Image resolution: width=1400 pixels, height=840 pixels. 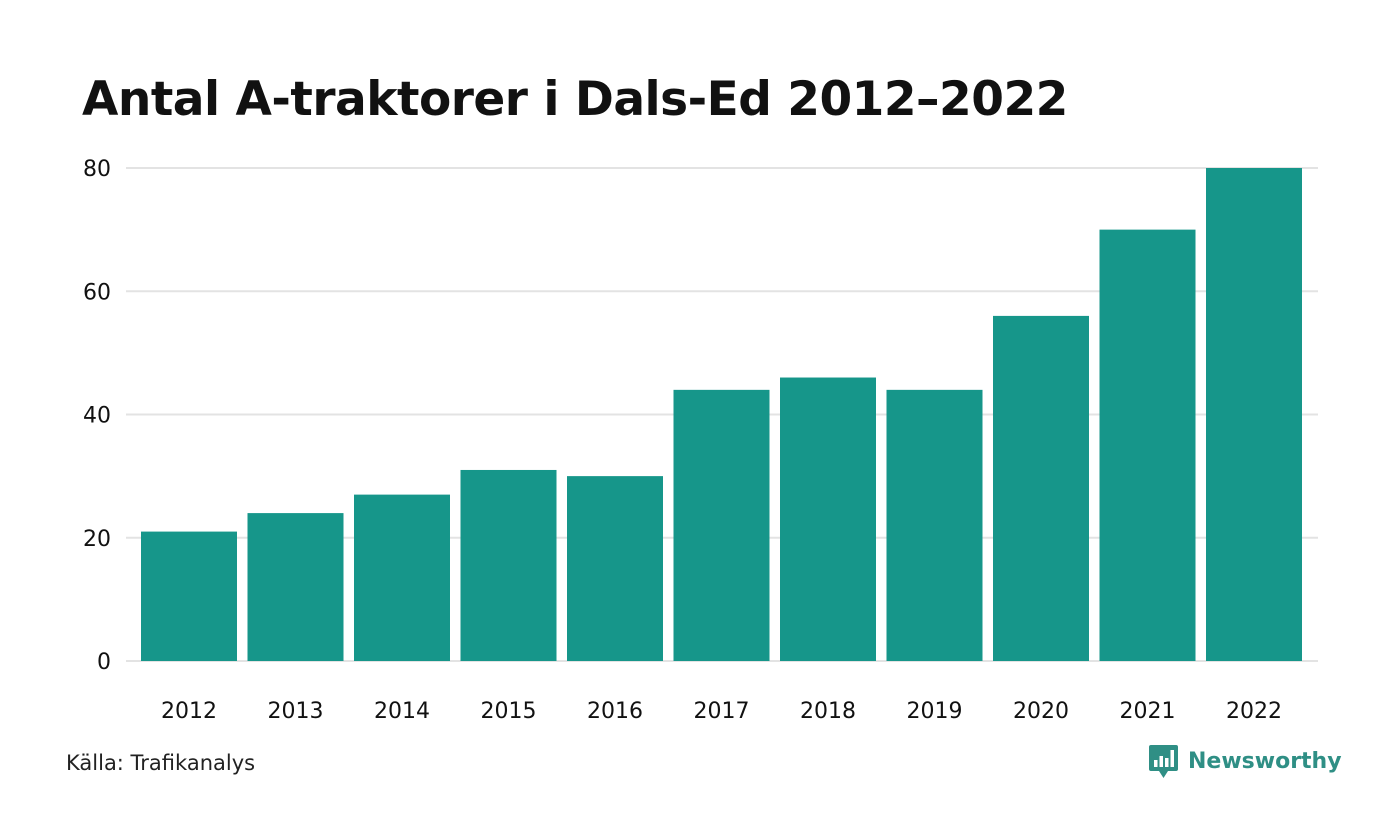 What do you see at coordinates (97, 292) in the screenshot?
I see `y-tick-label: 60` at bounding box center [97, 292].